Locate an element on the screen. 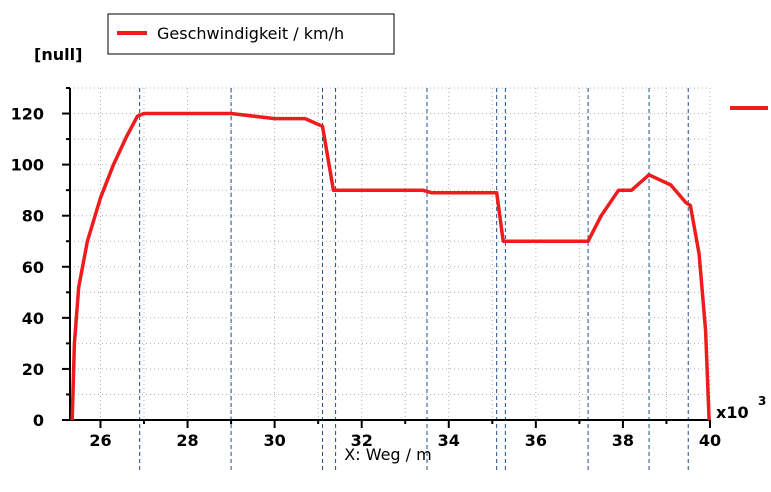 This screenshot has height=492, width=771. legend: Geschwindigkeit / km/h is located at coordinates (251, 34).